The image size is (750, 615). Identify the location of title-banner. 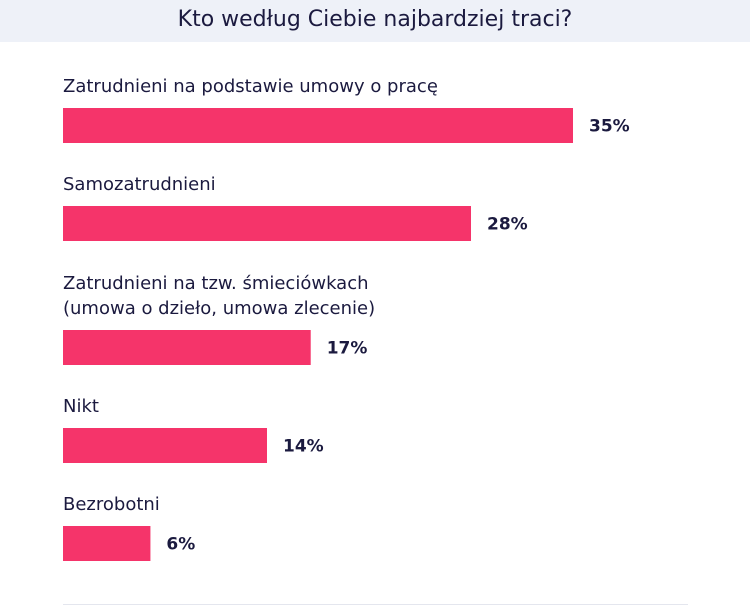
(375, 21).